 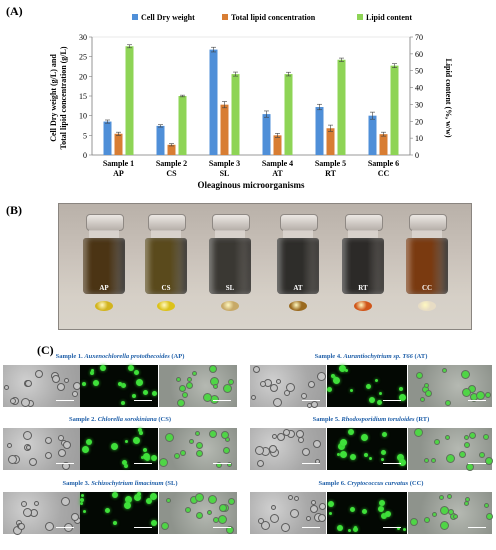 What do you see at coordinates (225, 173) in the screenshot?
I see `x-tick-label-line2: SL` at bounding box center [225, 173].